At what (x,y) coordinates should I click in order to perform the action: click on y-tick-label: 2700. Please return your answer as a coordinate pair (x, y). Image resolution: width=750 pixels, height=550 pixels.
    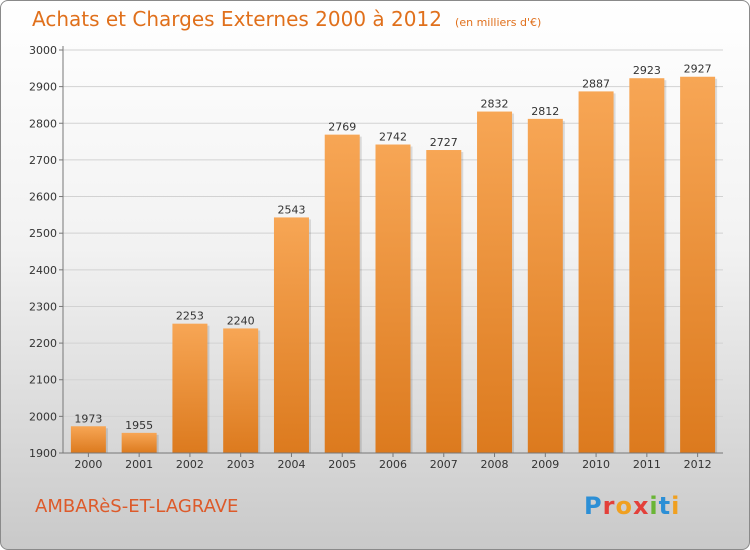
    Looking at the image, I should click on (43, 160).